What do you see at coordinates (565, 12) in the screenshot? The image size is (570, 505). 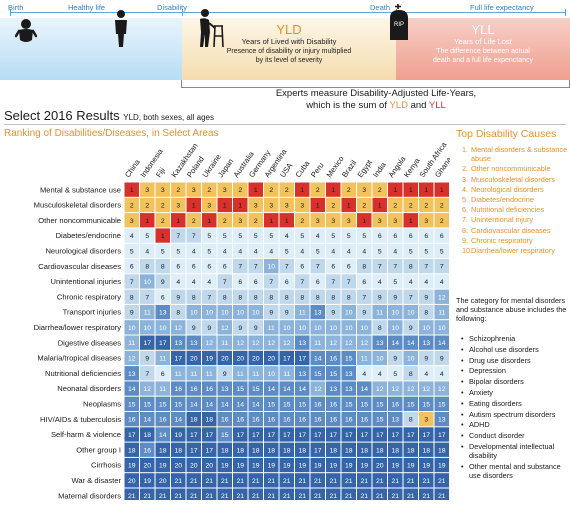 I see `timeline-tick` at bounding box center [565, 12].